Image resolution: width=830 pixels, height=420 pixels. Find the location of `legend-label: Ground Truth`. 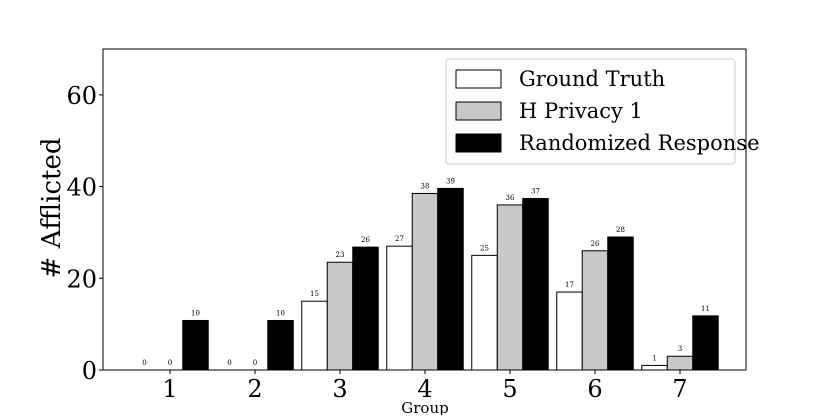

legend-label: Ground Truth is located at coordinates (592, 79).